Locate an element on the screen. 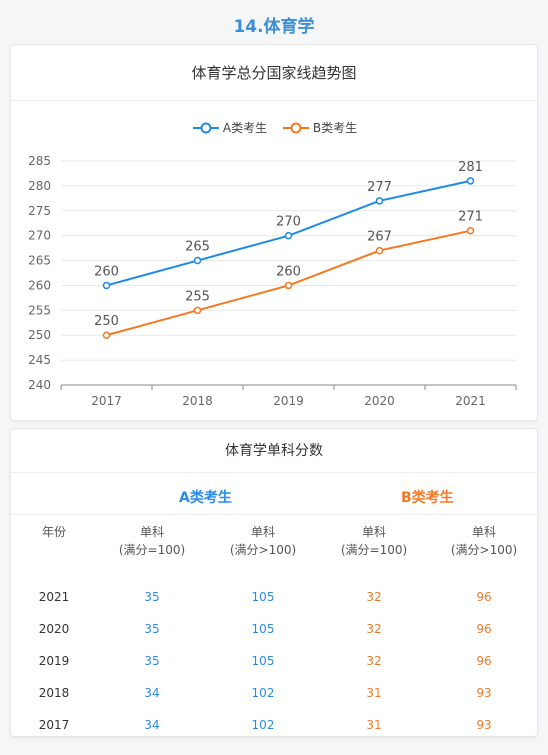 The height and width of the screenshot is (755, 548). table-row: 2017 34 102 31 93 is located at coordinates (275, 725).